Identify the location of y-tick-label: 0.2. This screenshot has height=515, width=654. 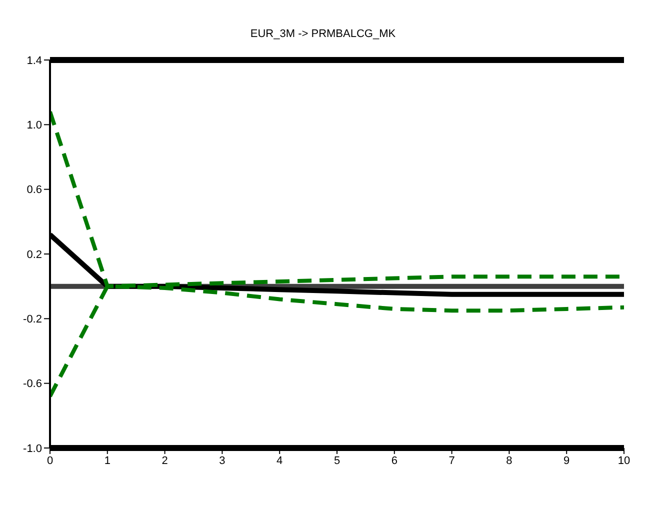
(34, 254).